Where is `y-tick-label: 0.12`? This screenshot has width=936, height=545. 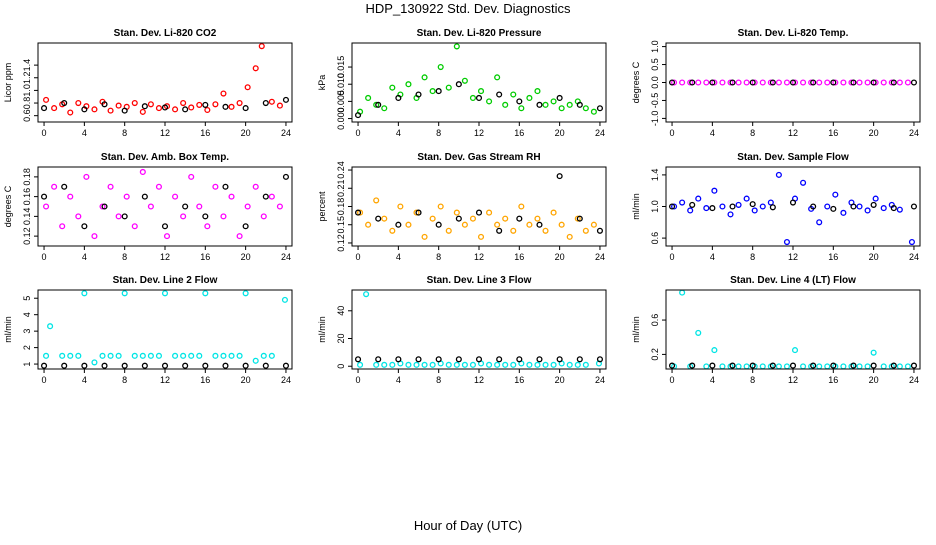
y-tick-label: 0.12 is located at coordinates (341, 243).